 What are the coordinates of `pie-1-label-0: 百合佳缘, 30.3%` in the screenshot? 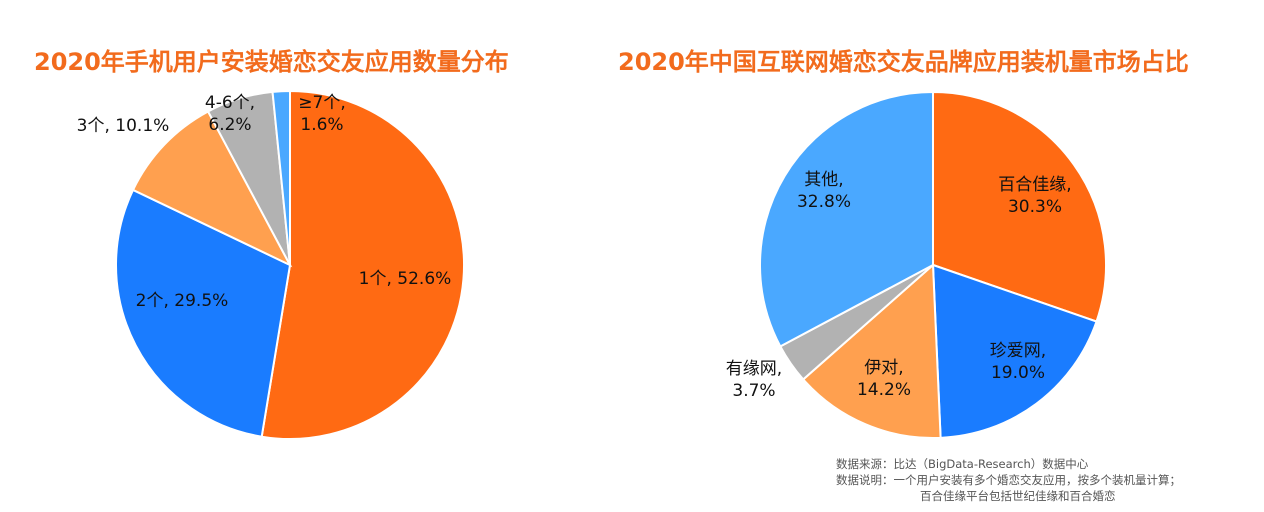 It's located at (1034, 196).